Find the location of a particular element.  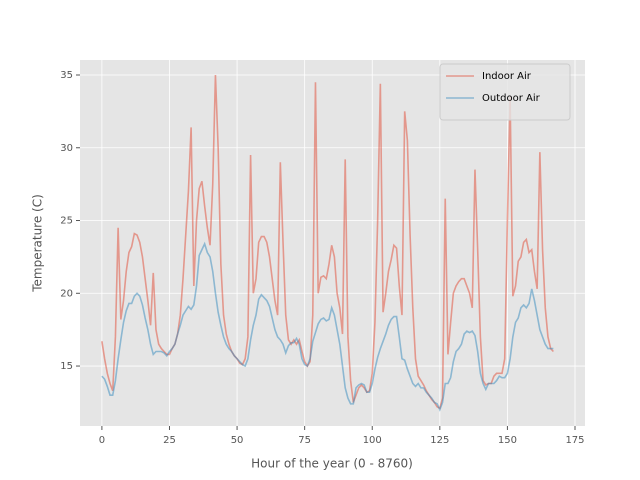

x-tick-label: 125 is located at coordinates (439, 440).